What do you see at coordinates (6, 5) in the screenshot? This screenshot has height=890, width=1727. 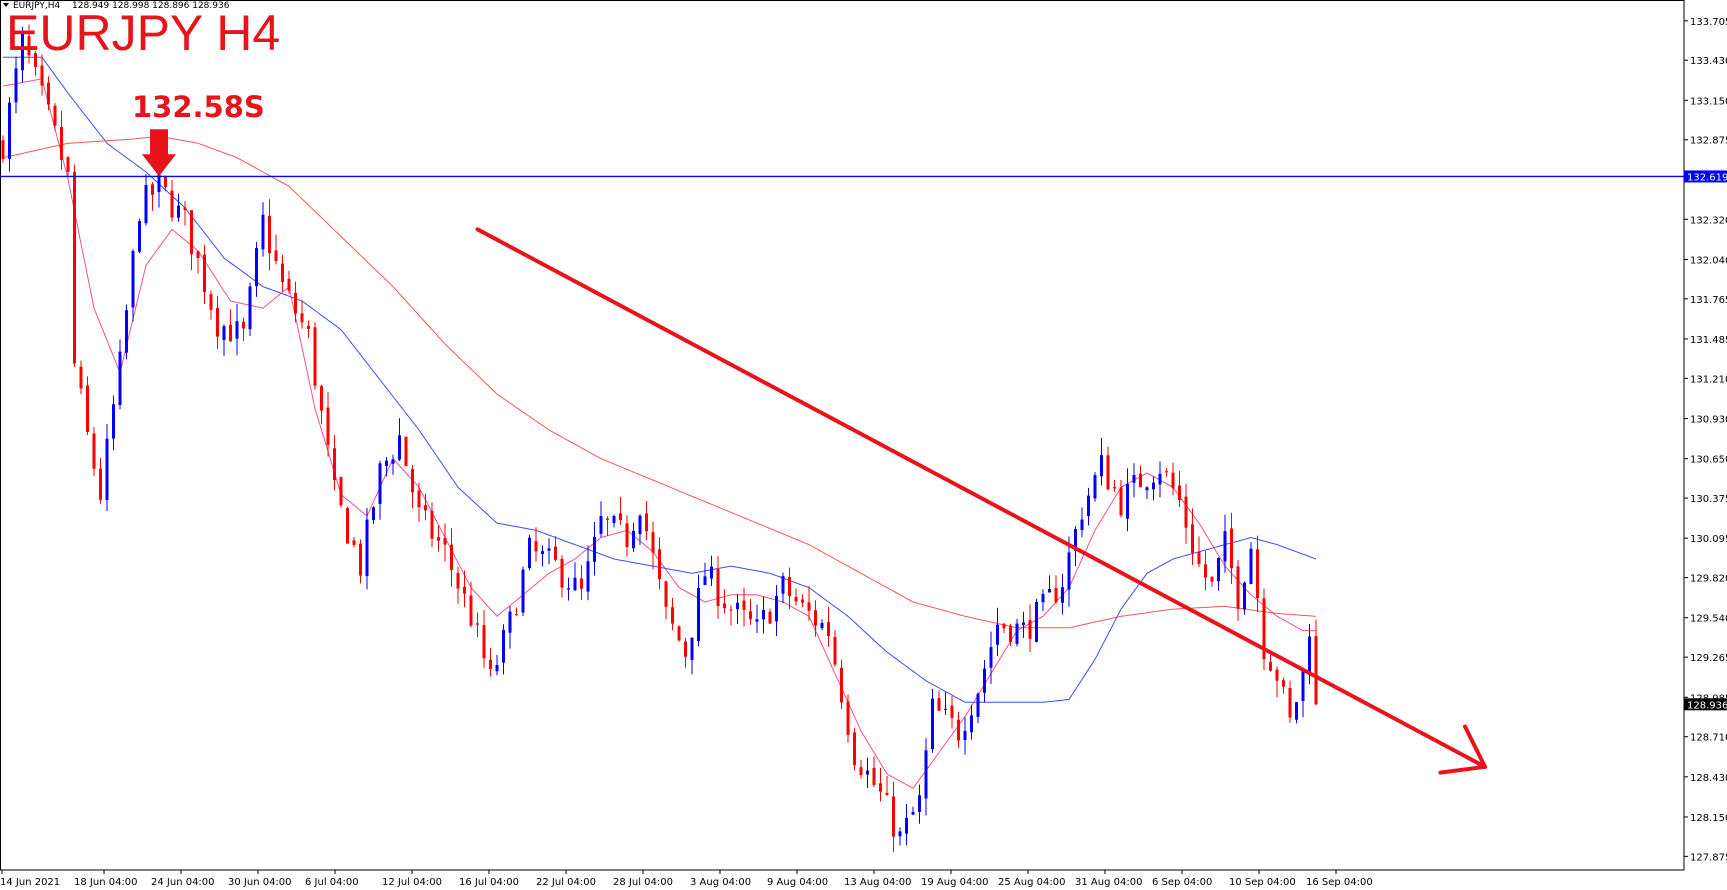 I see `symbol-menu-icon` at bounding box center [6, 5].